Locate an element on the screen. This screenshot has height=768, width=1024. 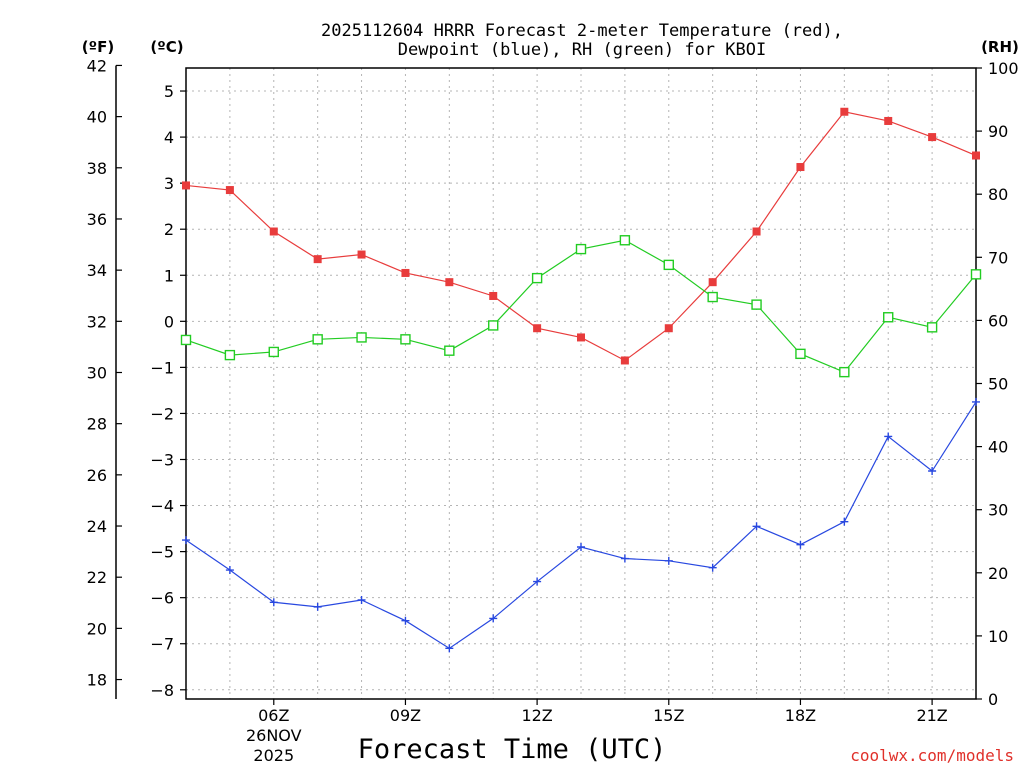
rh-tick-label: 40 is located at coordinates (998, 447).